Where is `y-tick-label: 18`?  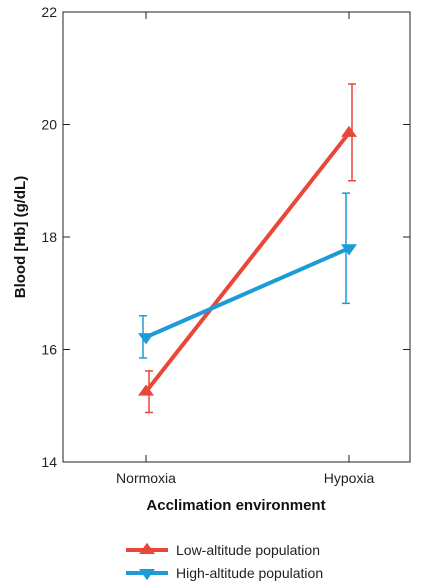 y-tick-label: 18 is located at coordinates (49, 237).